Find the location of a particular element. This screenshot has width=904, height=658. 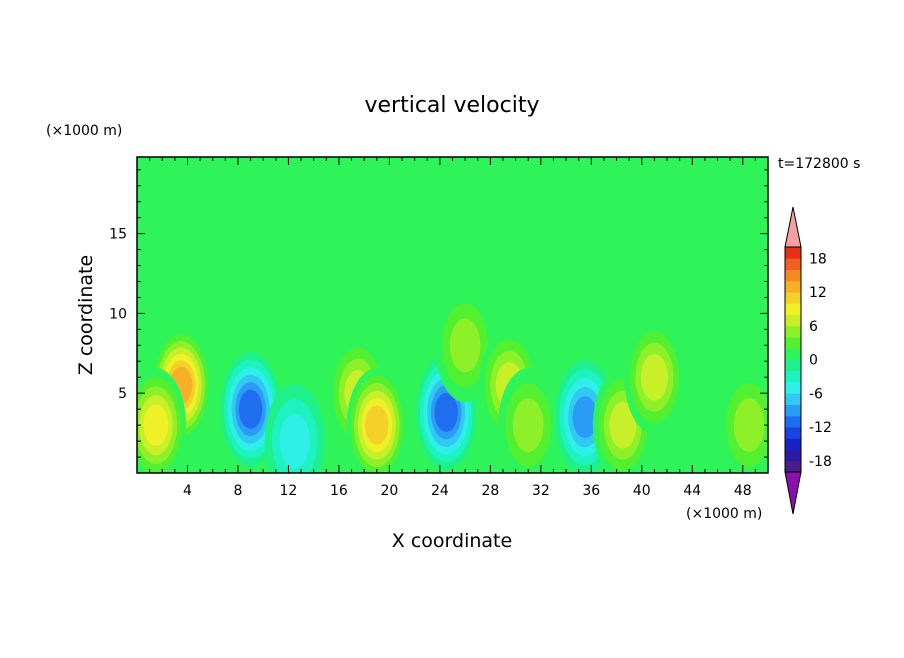

colorbar-frame is located at coordinates (793, 359).